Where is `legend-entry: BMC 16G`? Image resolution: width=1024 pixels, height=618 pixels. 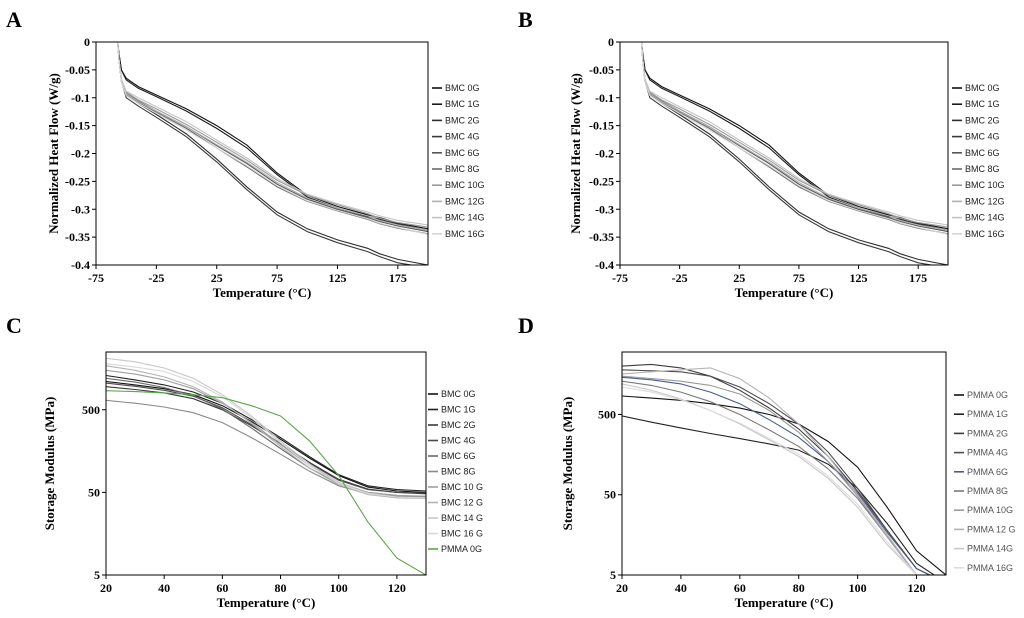 legend-entry: BMC 16G is located at coordinates (985, 234).